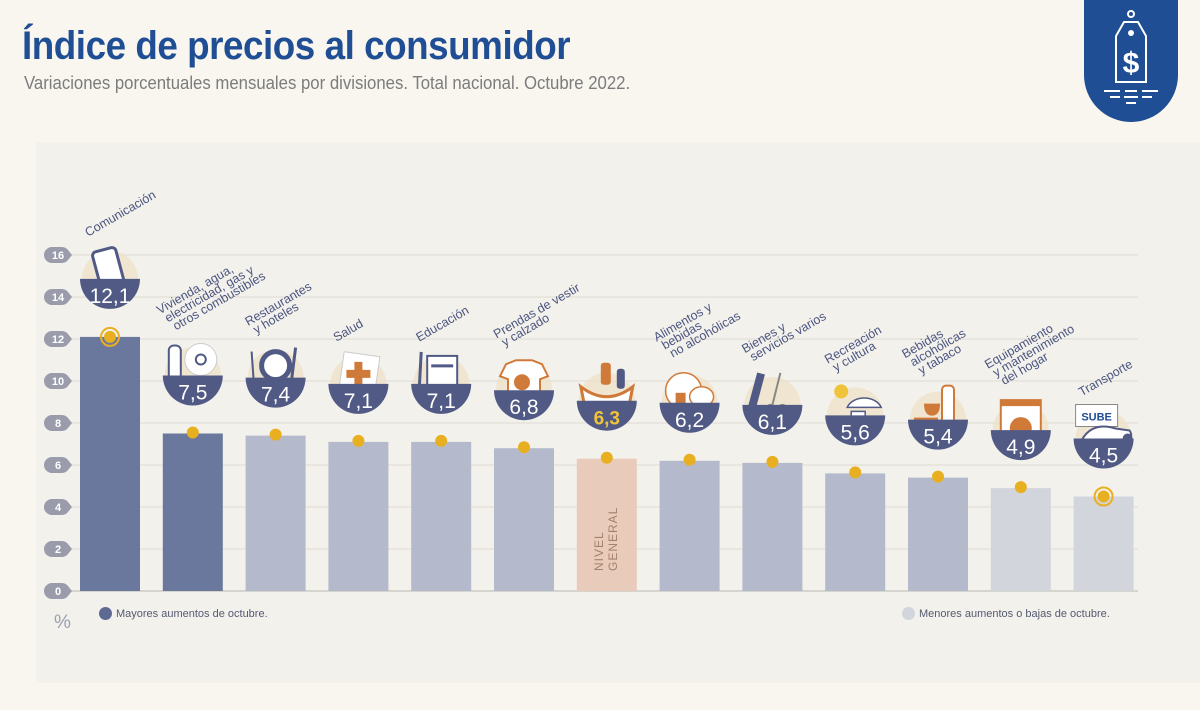 The width and height of the screenshot is (1200, 710). What do you see at coordinates (420, 370) in the screenshot?
I see `pencil-shape` at bounding box center [420, 370].